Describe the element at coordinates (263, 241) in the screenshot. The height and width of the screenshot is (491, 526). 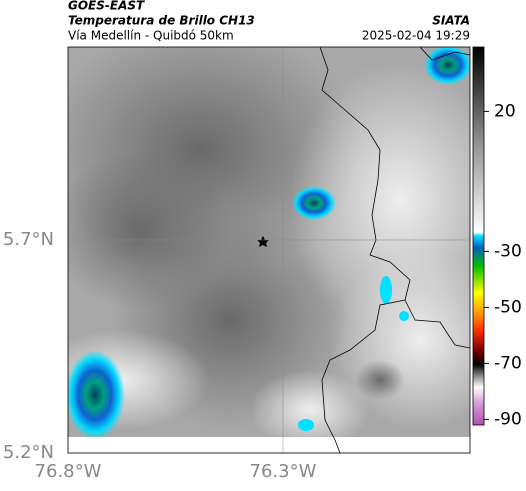
I see `location-marker` at that location.